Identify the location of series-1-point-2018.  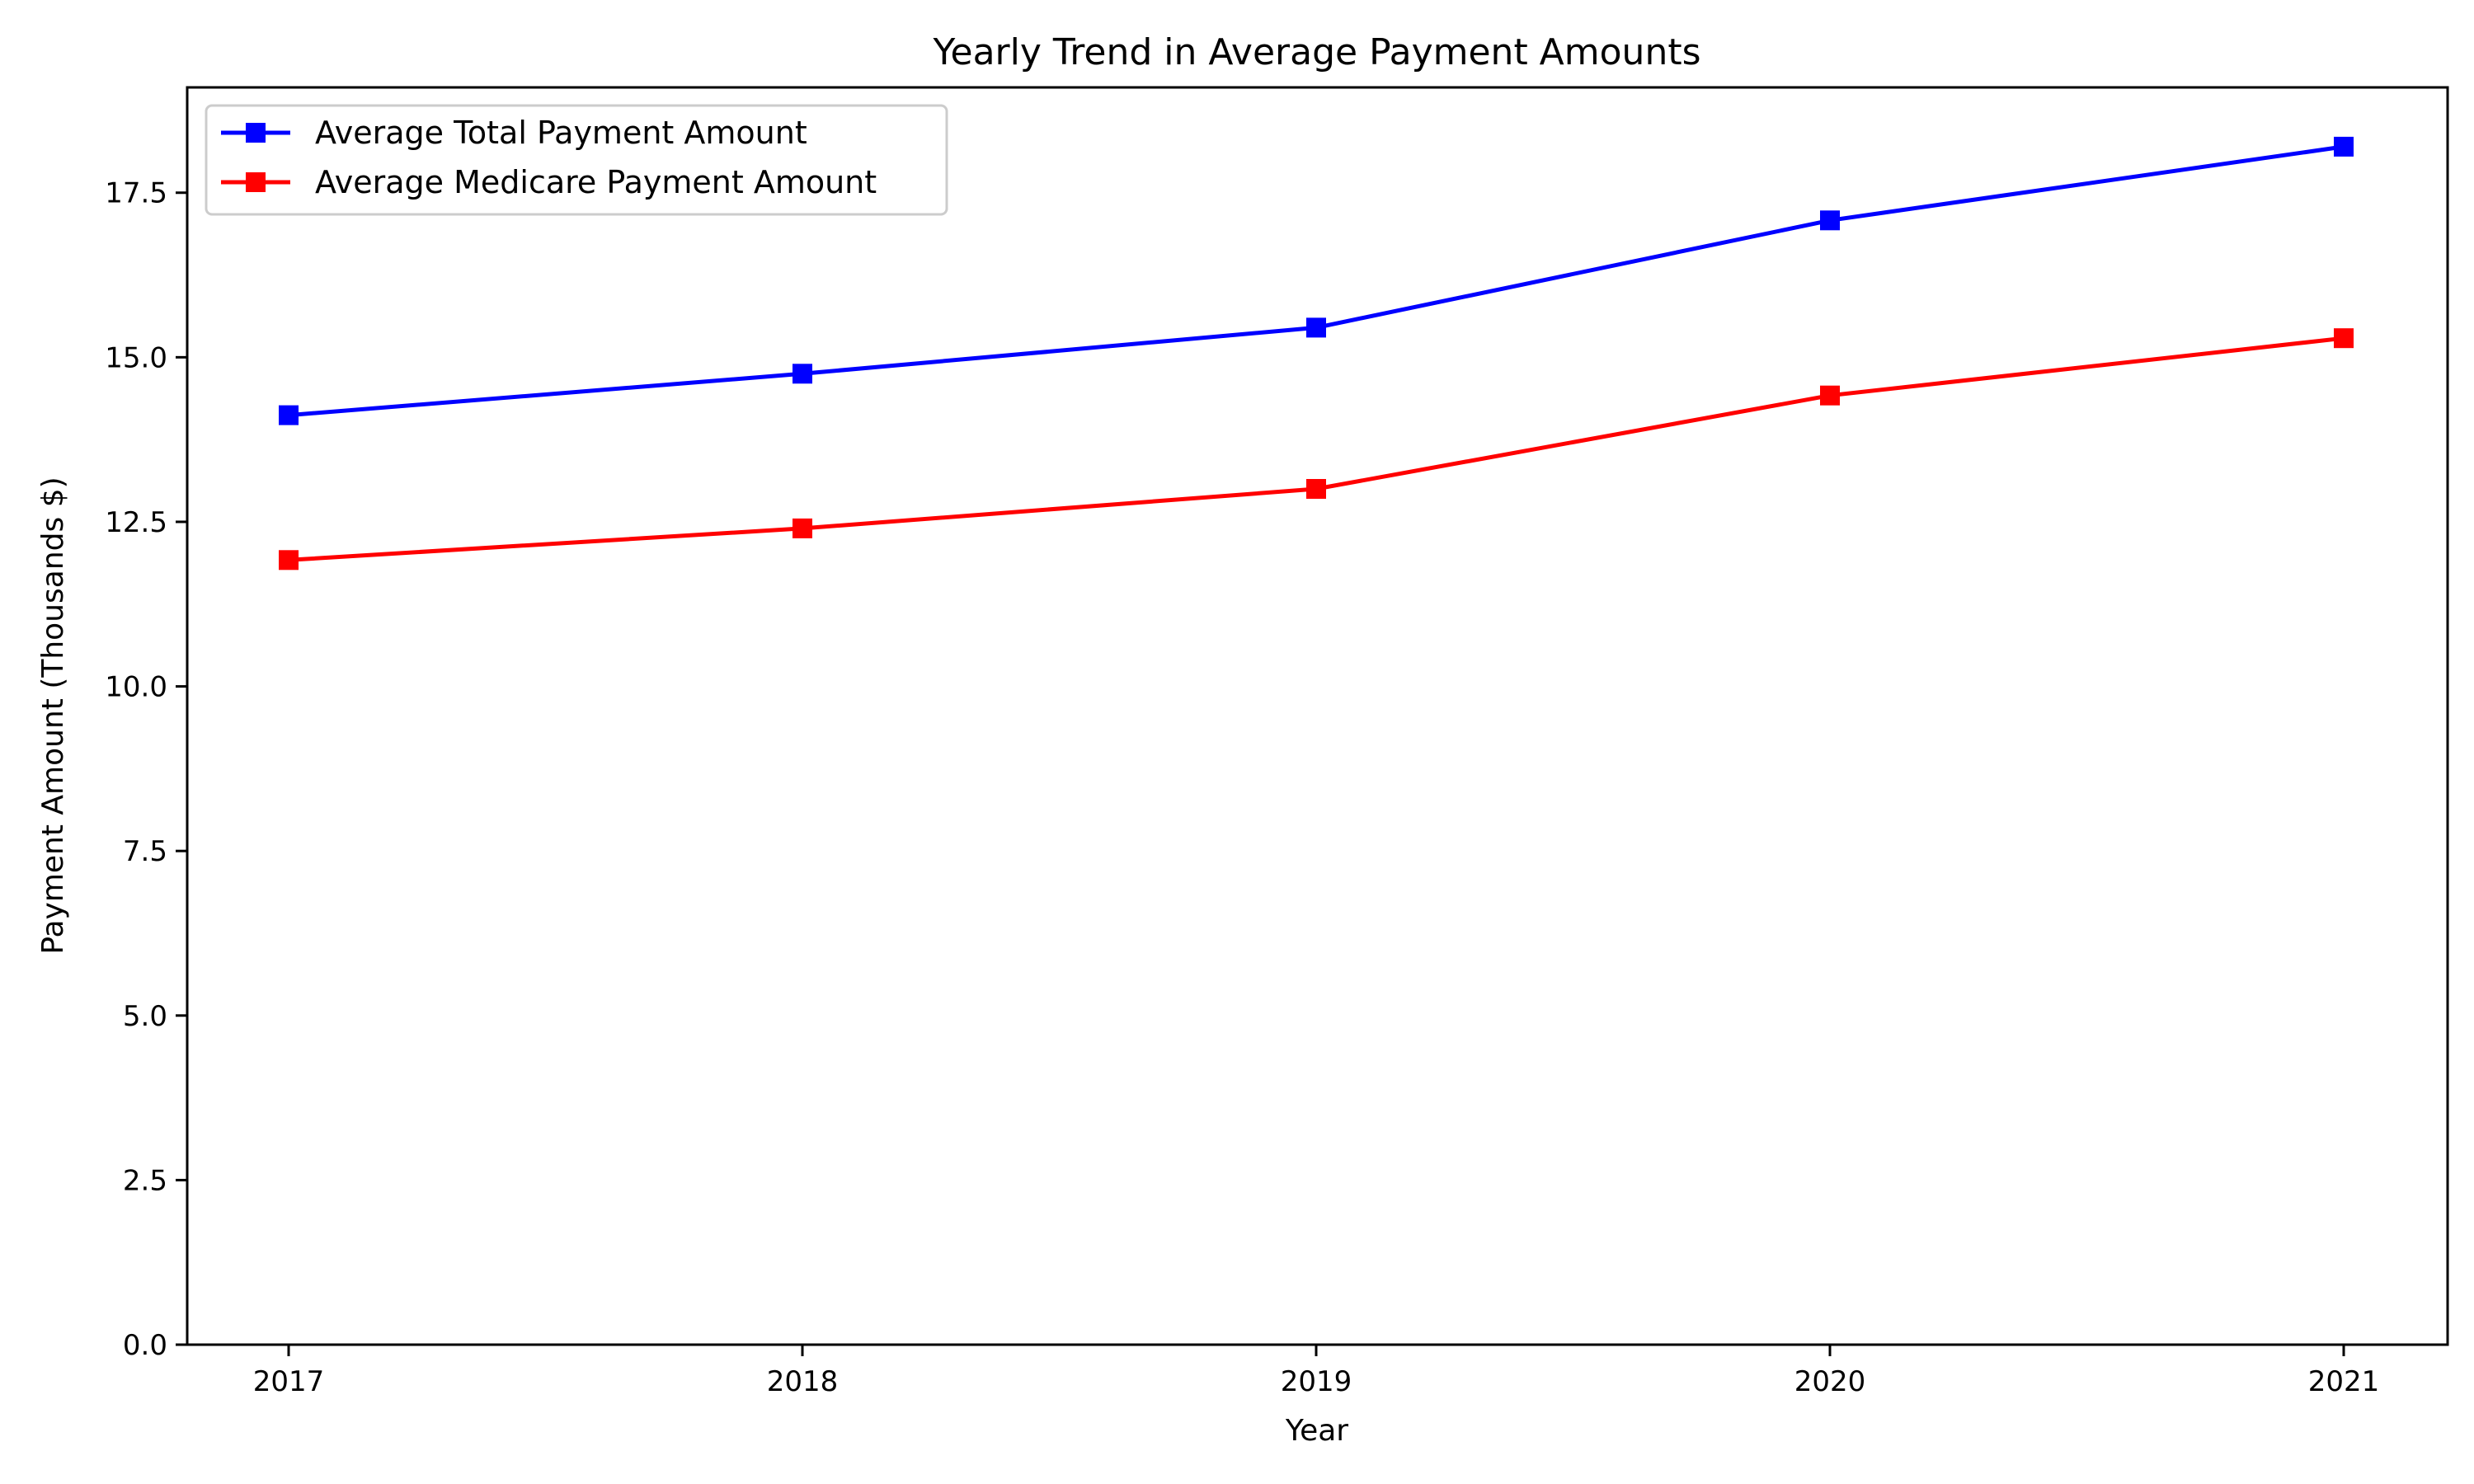
(802, 374).